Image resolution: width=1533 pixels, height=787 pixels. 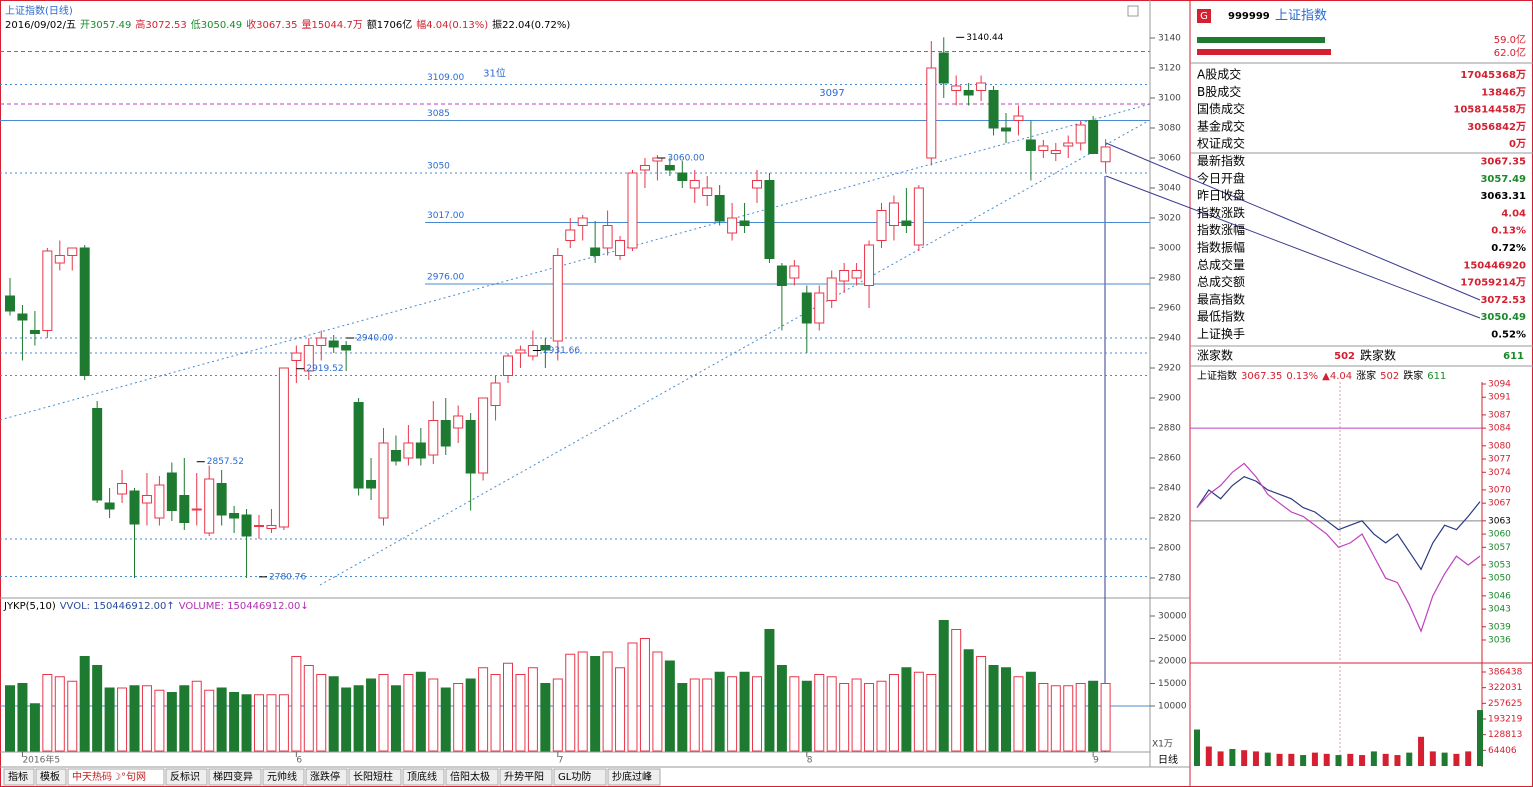 I want to click on y-tick-label: 3100, so click(x=1169, y=99).